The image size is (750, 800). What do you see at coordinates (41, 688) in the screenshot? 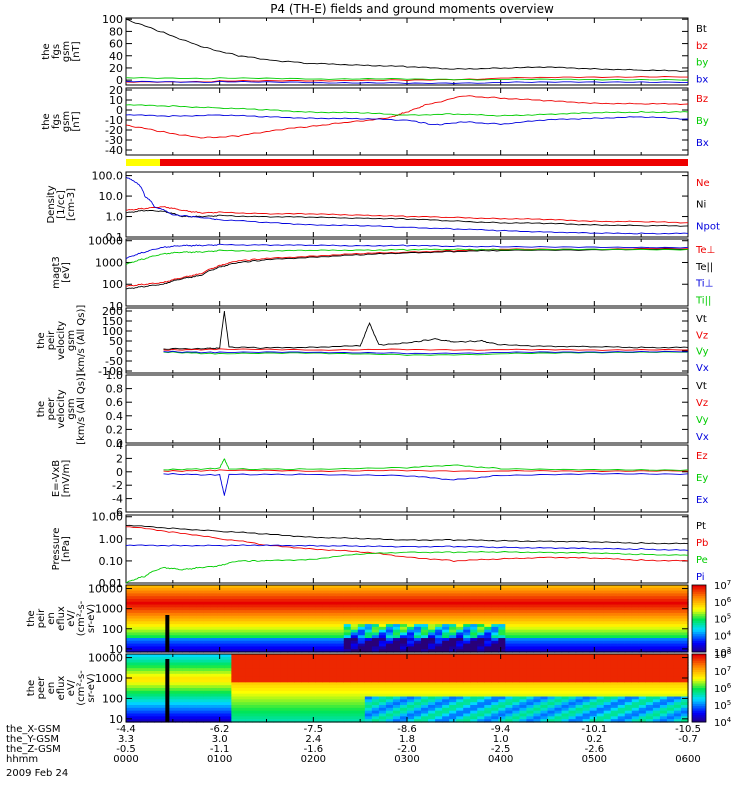
I see `y-axis-label: peer` at bounding box center [41, 688].